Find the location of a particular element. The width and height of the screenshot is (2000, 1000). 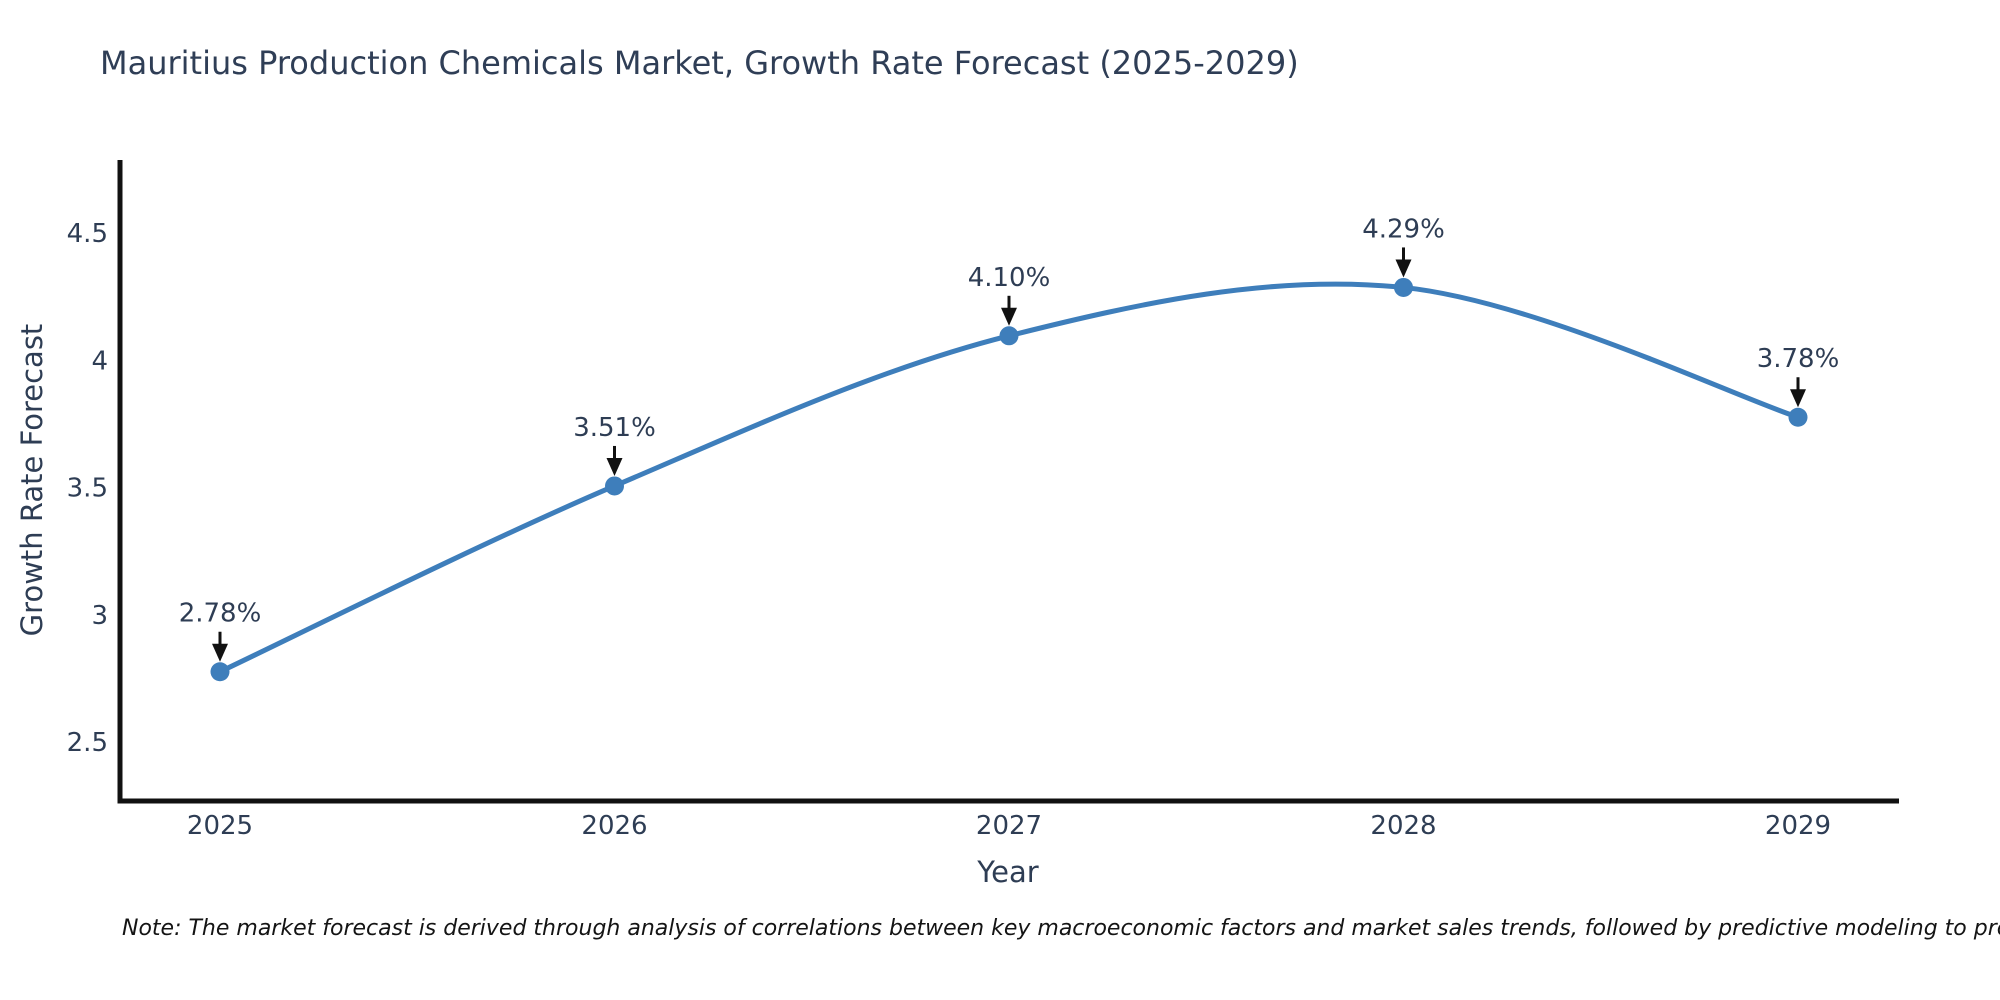

y-tick-label: 4 is located at coordinates (99, 361).